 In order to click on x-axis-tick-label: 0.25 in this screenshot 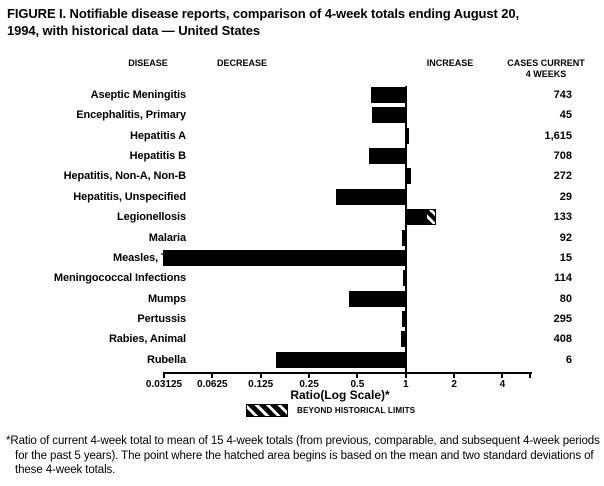, I will do `click(309, 384)`.